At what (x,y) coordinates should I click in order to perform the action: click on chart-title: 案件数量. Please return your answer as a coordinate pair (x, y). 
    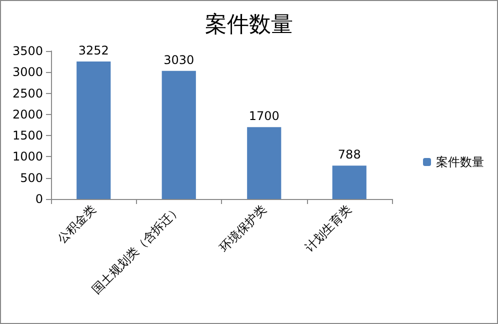
    Looking at the image, I should click on (249, 25).